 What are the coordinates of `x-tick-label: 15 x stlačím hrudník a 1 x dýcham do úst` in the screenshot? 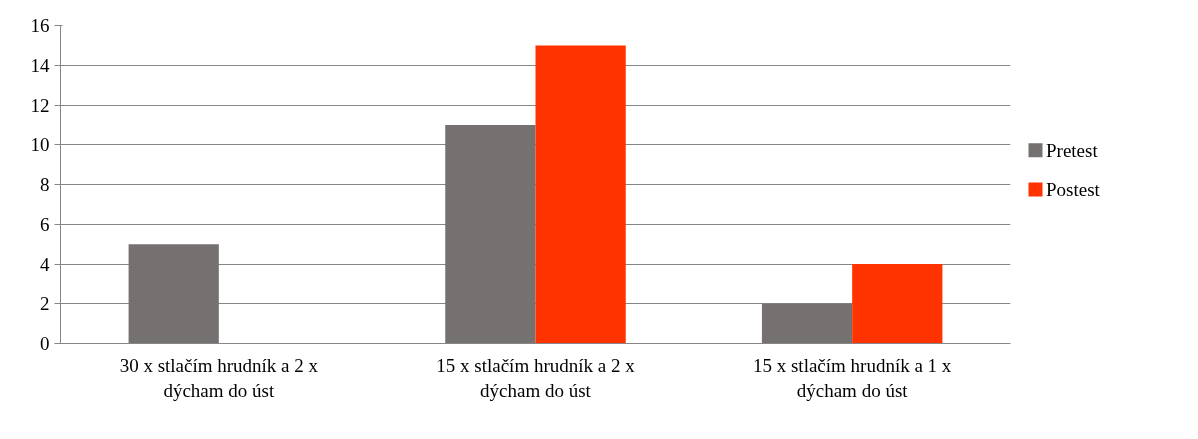 It's located at (852, 377).